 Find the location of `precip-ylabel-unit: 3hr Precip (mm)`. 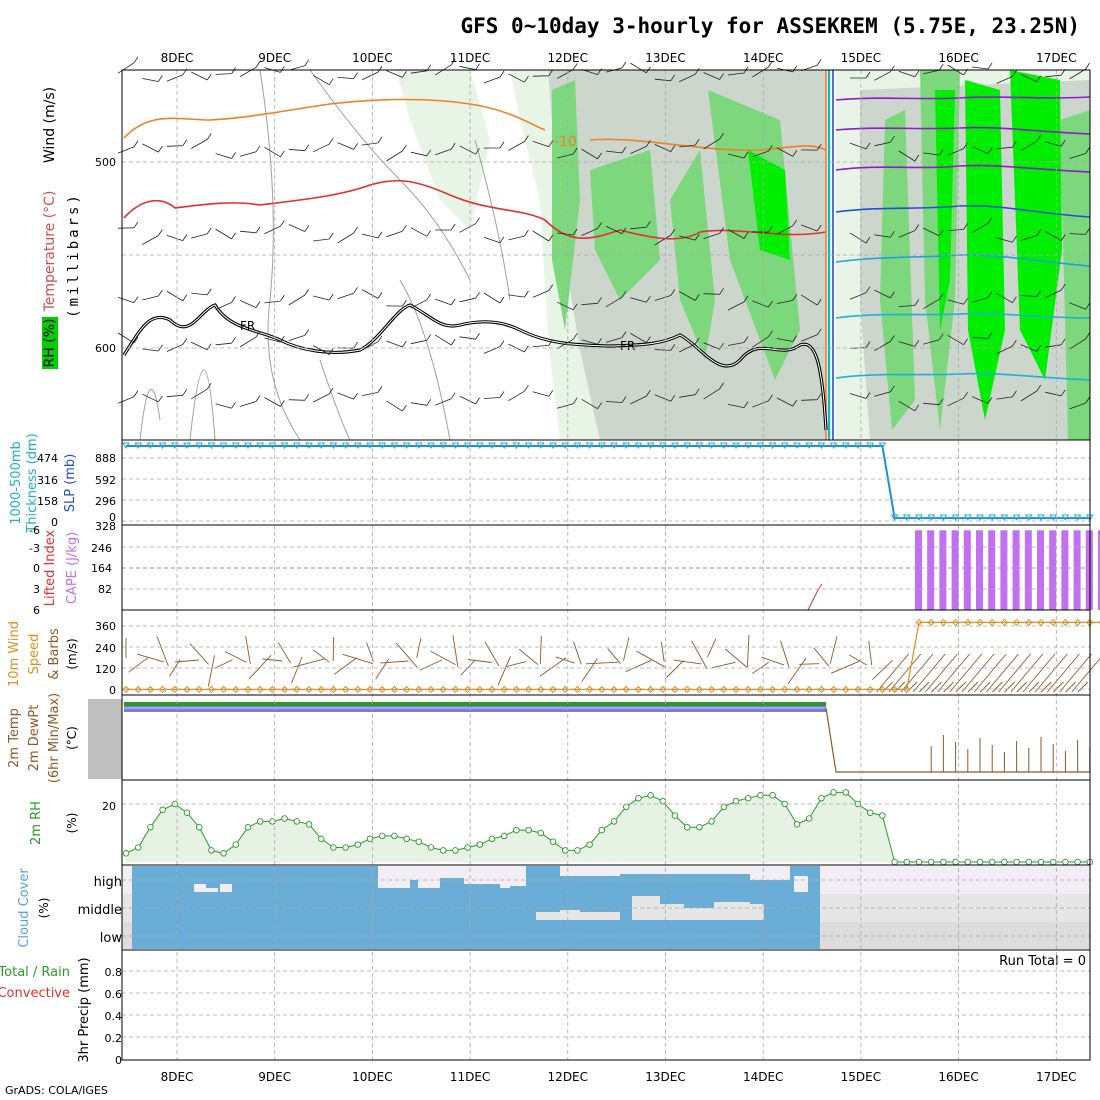

precip-ylabel-unit: 3hr Precip (mm) is located at coordinates (84, 1009).